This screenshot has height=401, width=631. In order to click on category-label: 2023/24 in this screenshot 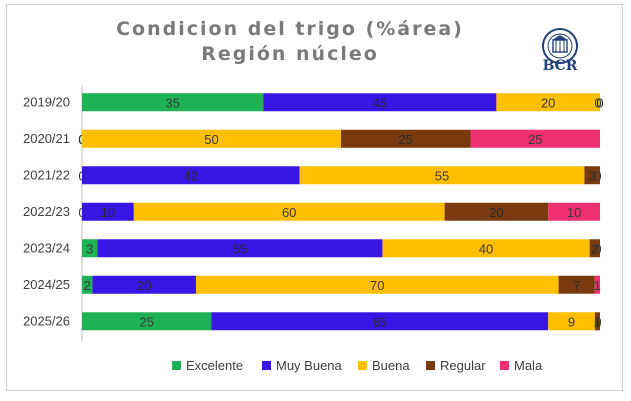, I will do `click(46, 247)`.